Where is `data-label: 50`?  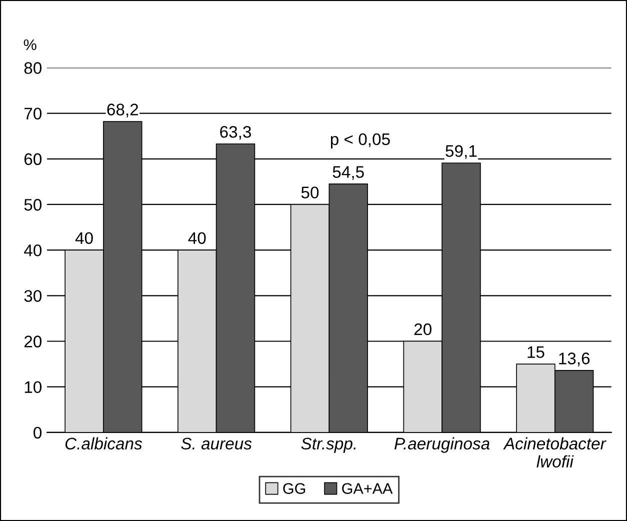
data-label: 50 is located at coordinates (310, 192).